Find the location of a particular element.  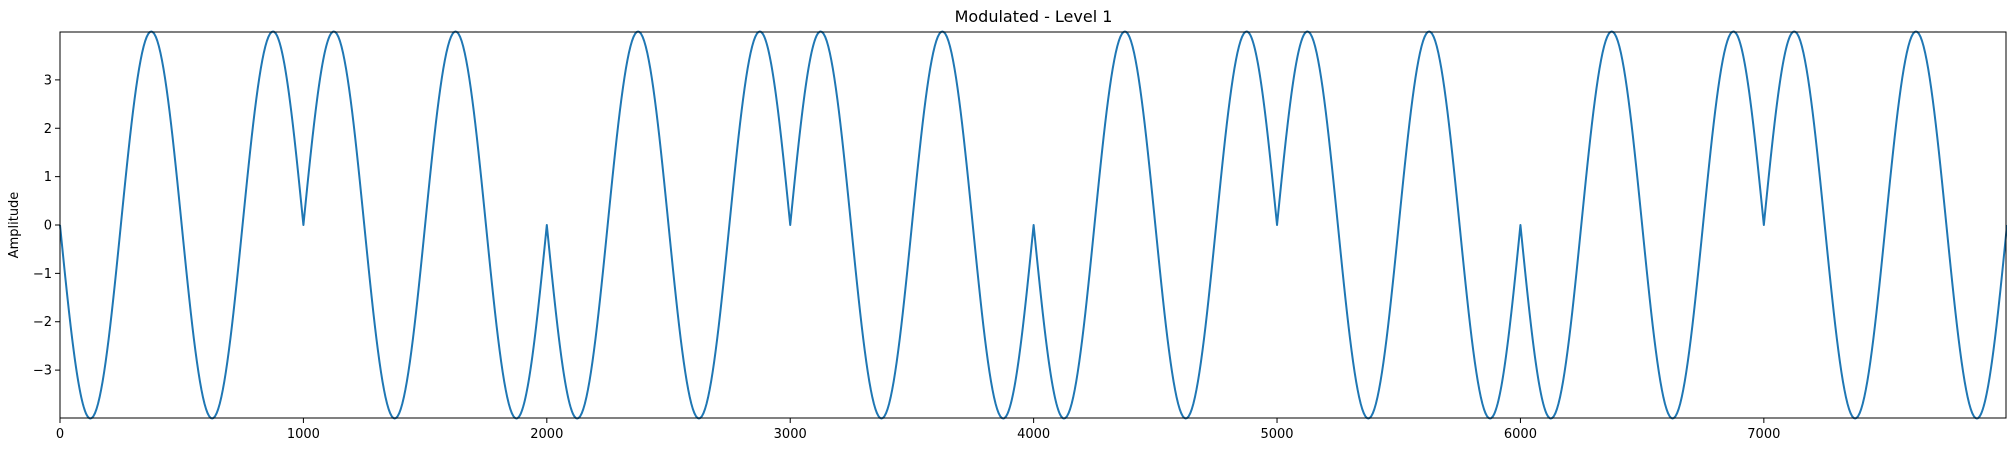

y-tick-label: −3 is located at coordinates (42, 371).